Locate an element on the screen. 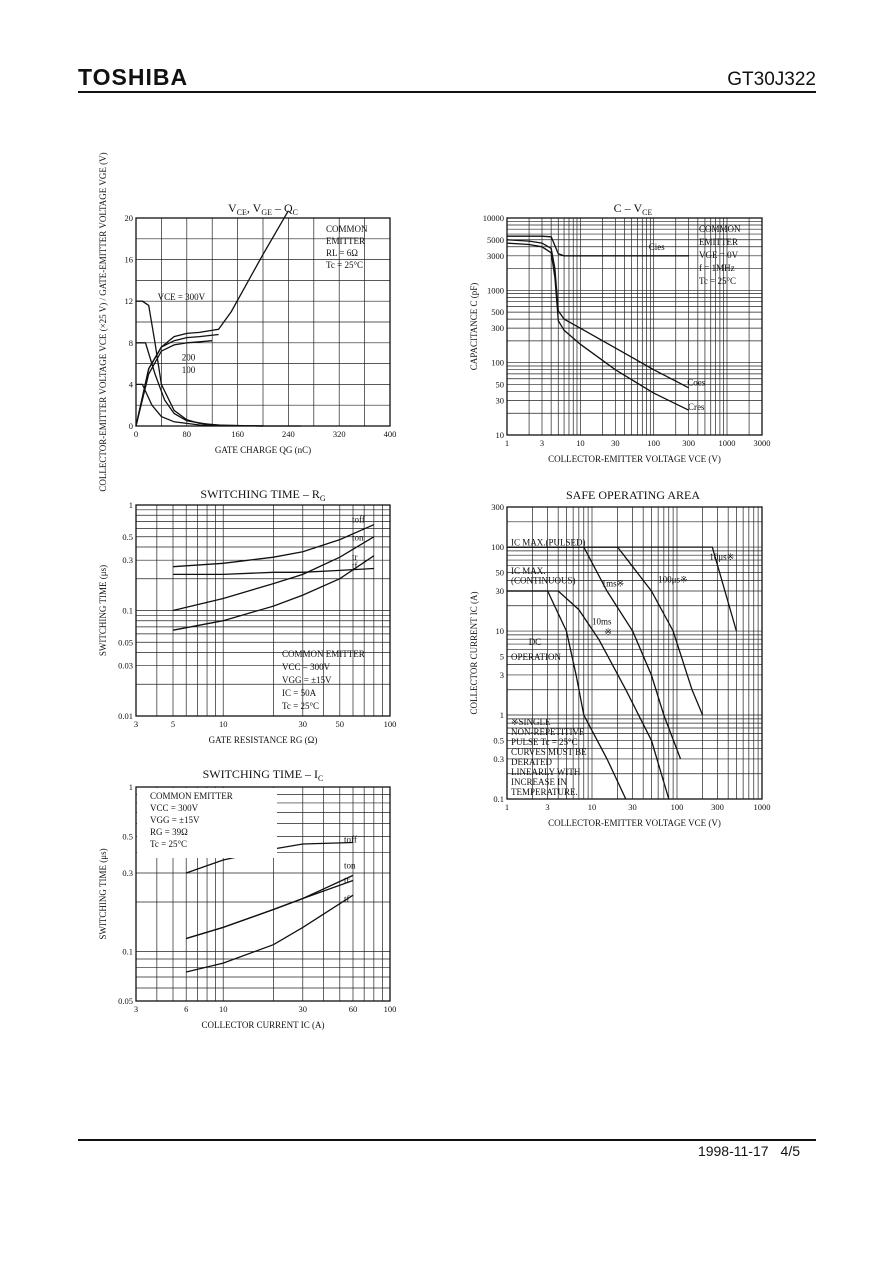  y-axis-label: SWITCHING TIME (μs) is located at coordinates (103, 893).